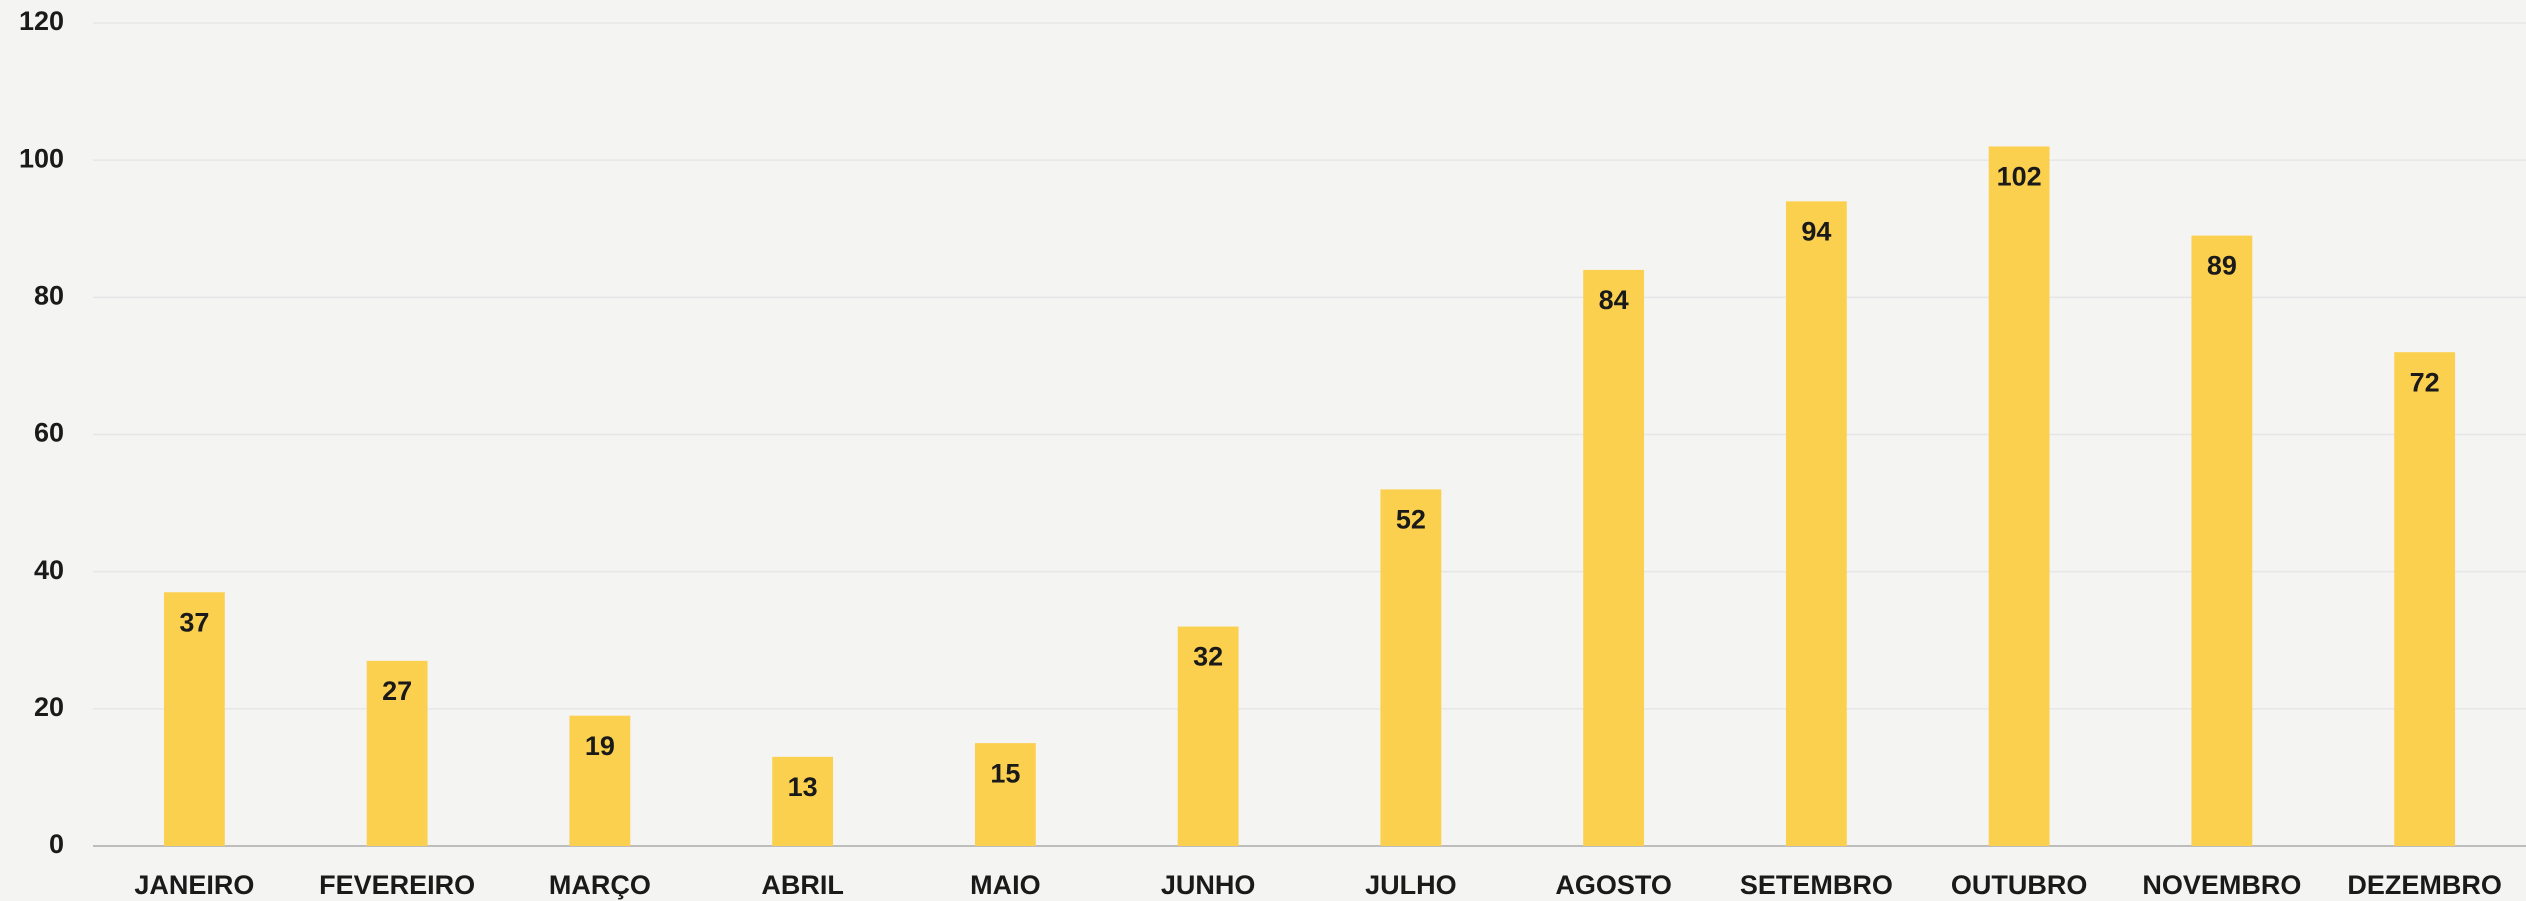  What do you see at coordinates (2019, 177) in the screenshot?
I see `data-label: 102` at bounding box center [2019, 177].